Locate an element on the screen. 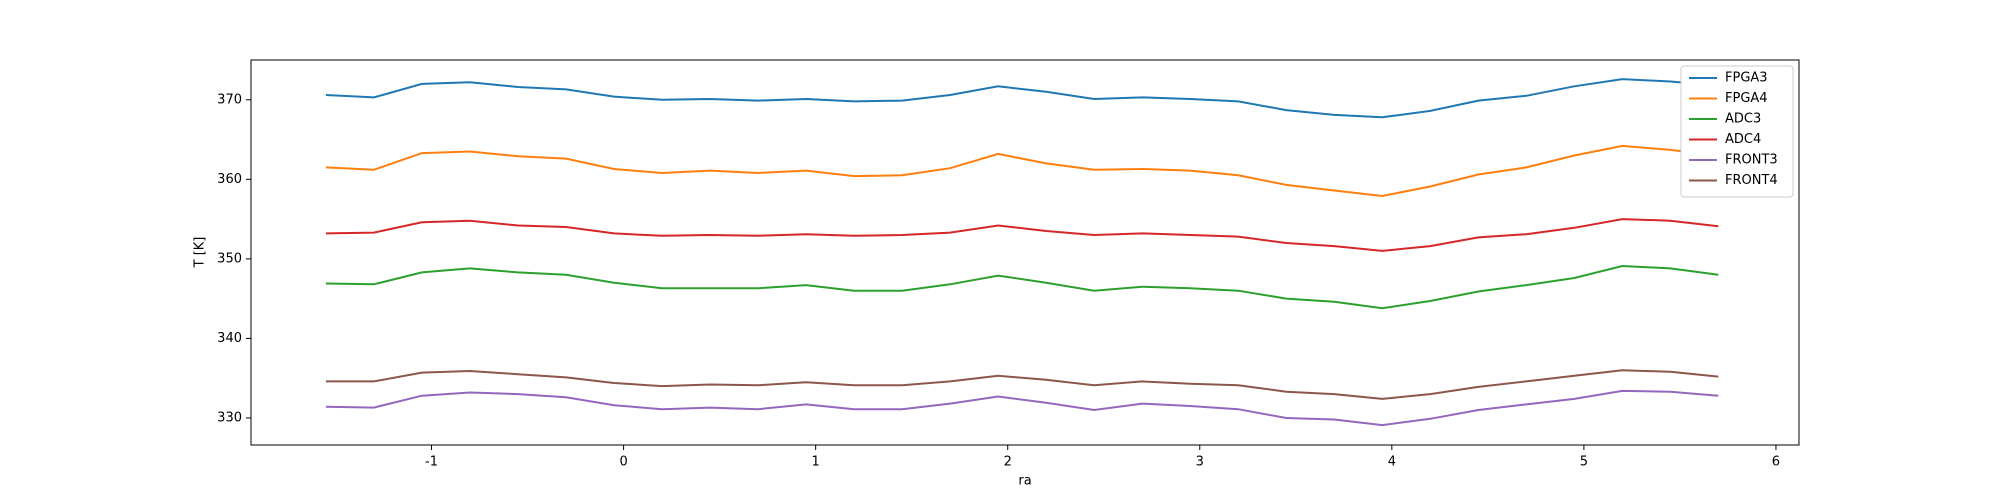 This screenshot has height=500, width=2000. x-tick-label: -1 is located at coordinates (431, 462).